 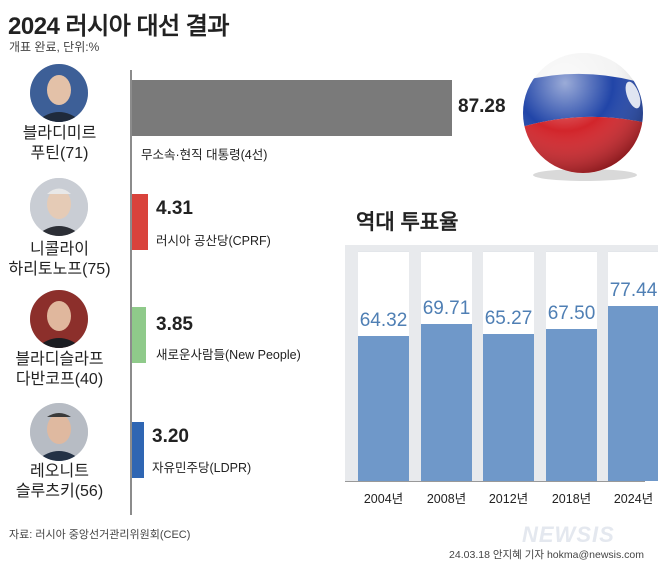 What do you see at coordinates (59, 207) in the screenshot?
I see `candidate-photo-kharitonov` at bounding box center [59, 207].